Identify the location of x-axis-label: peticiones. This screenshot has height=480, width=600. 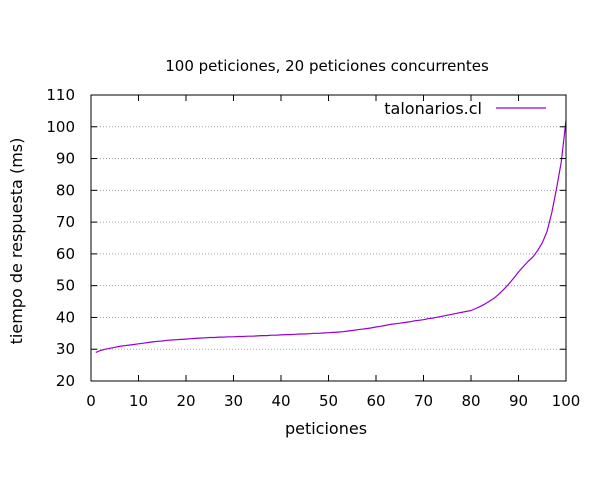
(326, 428).